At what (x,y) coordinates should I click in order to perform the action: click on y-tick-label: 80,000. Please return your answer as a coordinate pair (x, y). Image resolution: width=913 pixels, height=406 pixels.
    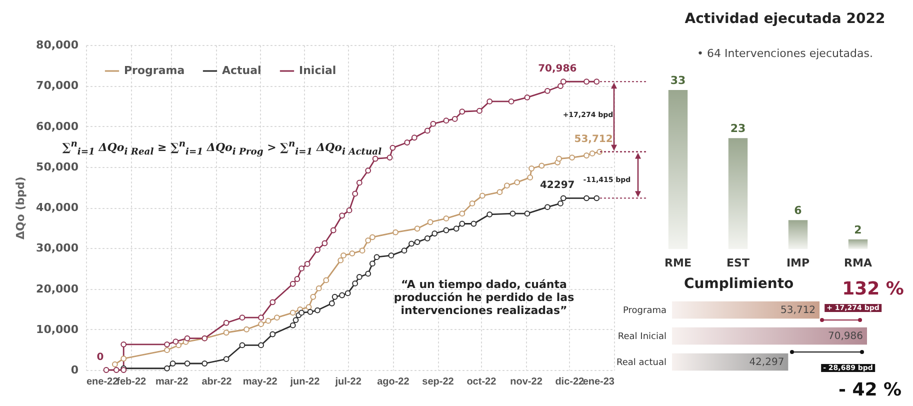
    Looking at the image, I should click on (57, 45).